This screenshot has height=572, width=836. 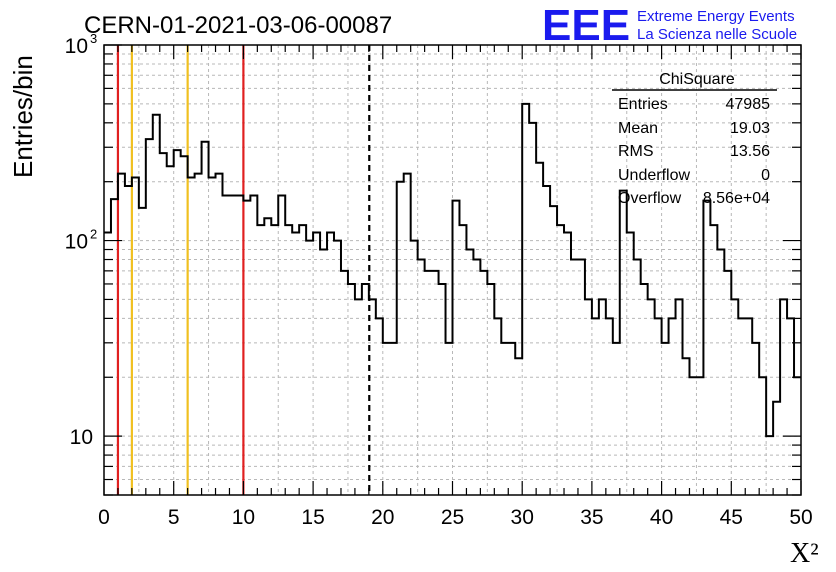 What do you see at coordinates (650, 198) in the screenshot?
I see `stats-label-overflow: Overflow` at bounding box center [650, 198].